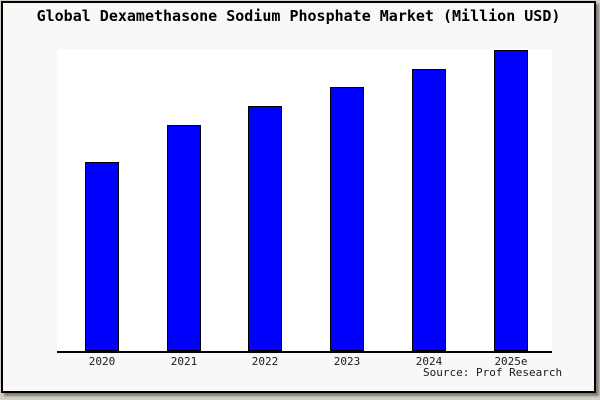 Image resolution: width=600 pixels, height=400 pixels. I want to click on bar-2022, so click(265, 228).